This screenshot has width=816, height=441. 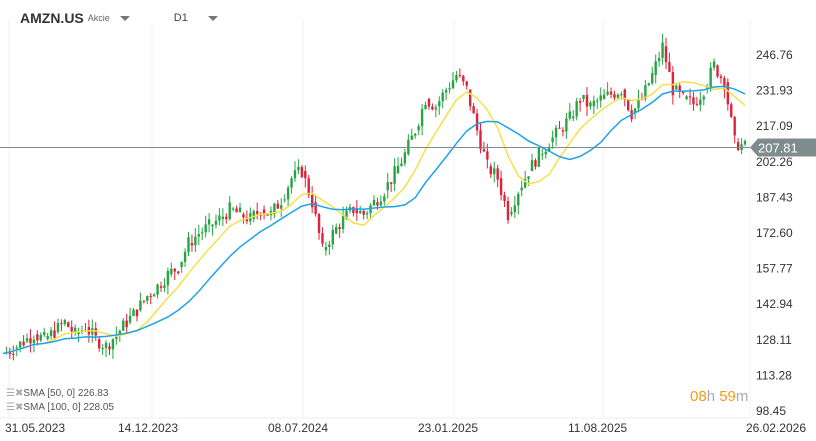 I want to click on y-tick-label: 202.26, so click(x=774, y=162).